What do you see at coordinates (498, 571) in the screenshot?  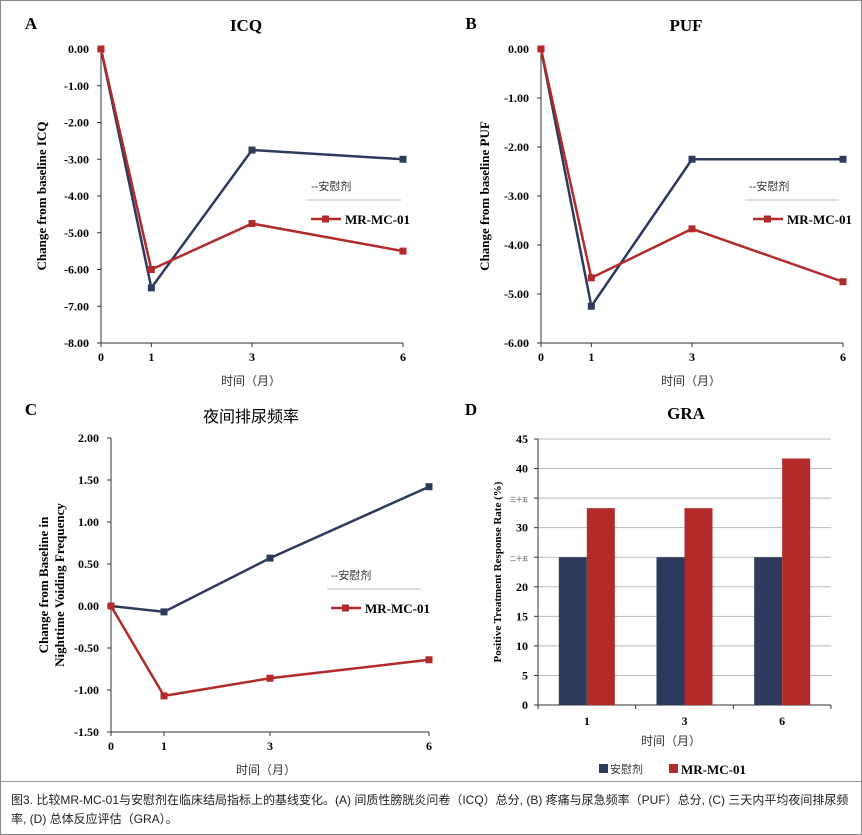 I see `y-axis-label: Positive Treatment Response Rate (%)` at bounding box center [498, 571].